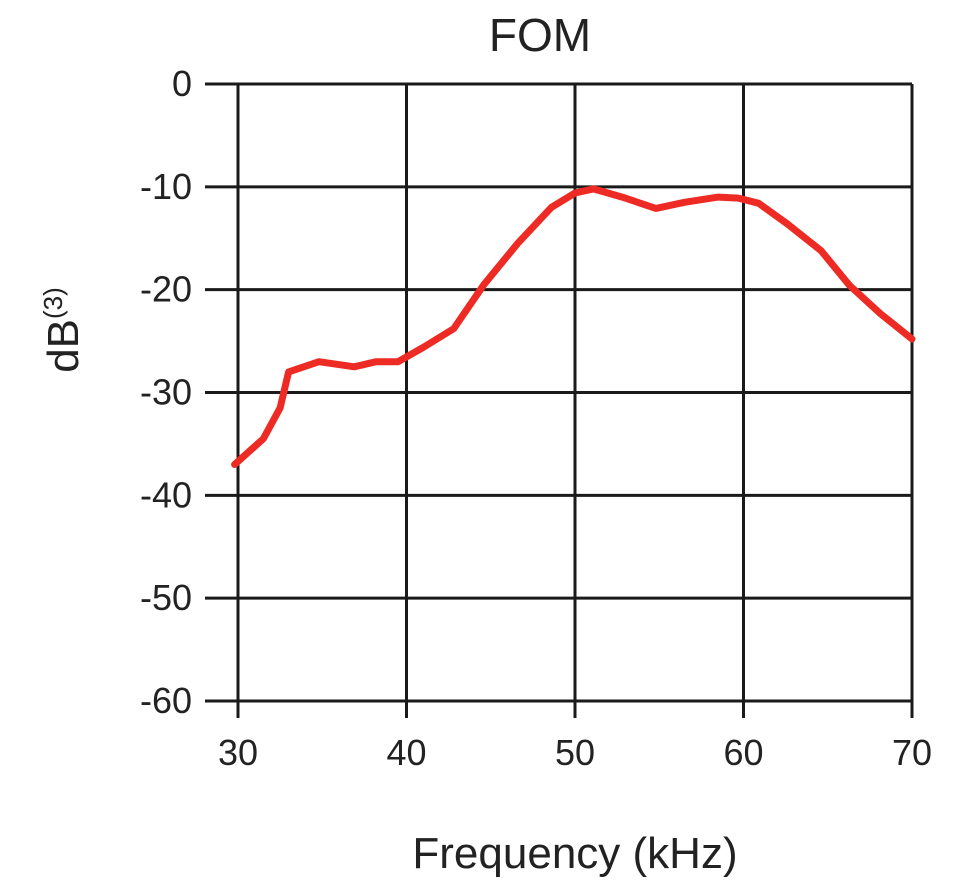 This screenshot has width=956, height=895. I want to click on chart-title: FOM, so click(540, 35).